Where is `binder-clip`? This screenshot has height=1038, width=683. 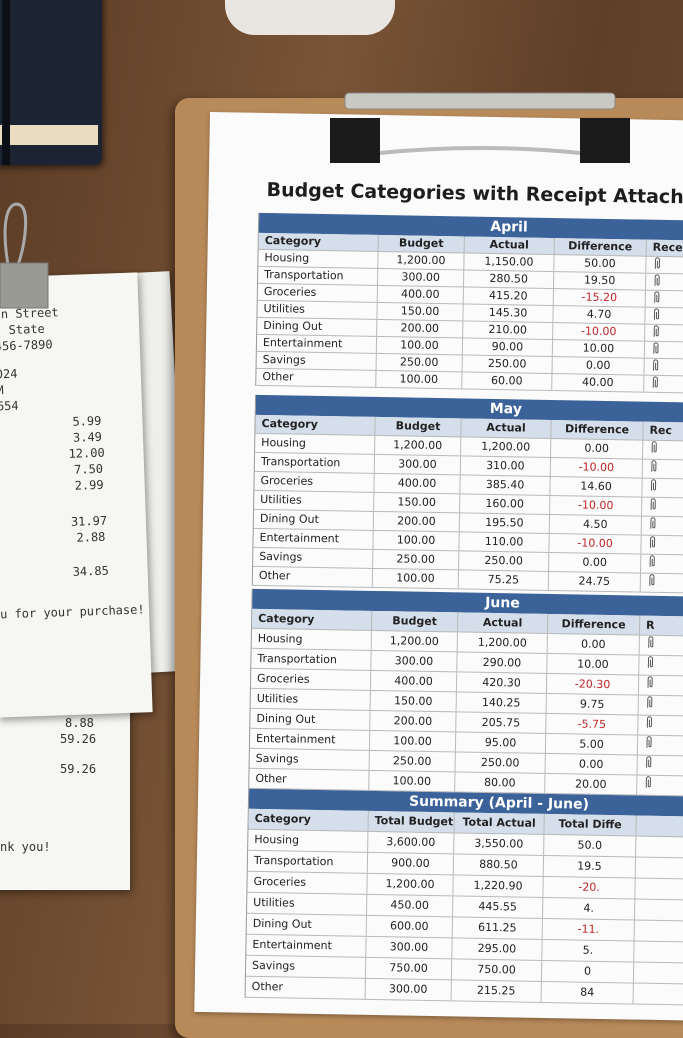 binder-clip is located at coordinates (24, 255).